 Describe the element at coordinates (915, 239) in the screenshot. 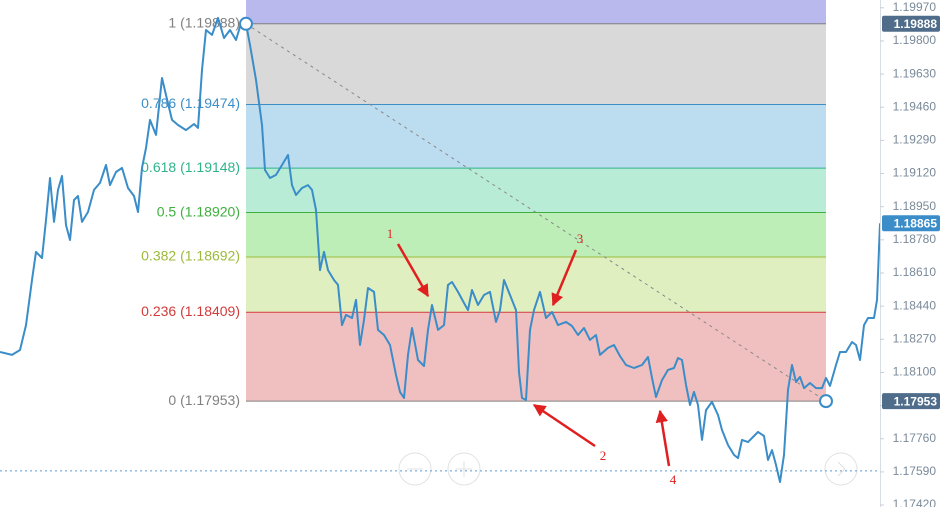

I see `y-tick-label: 1.18780` at that location.